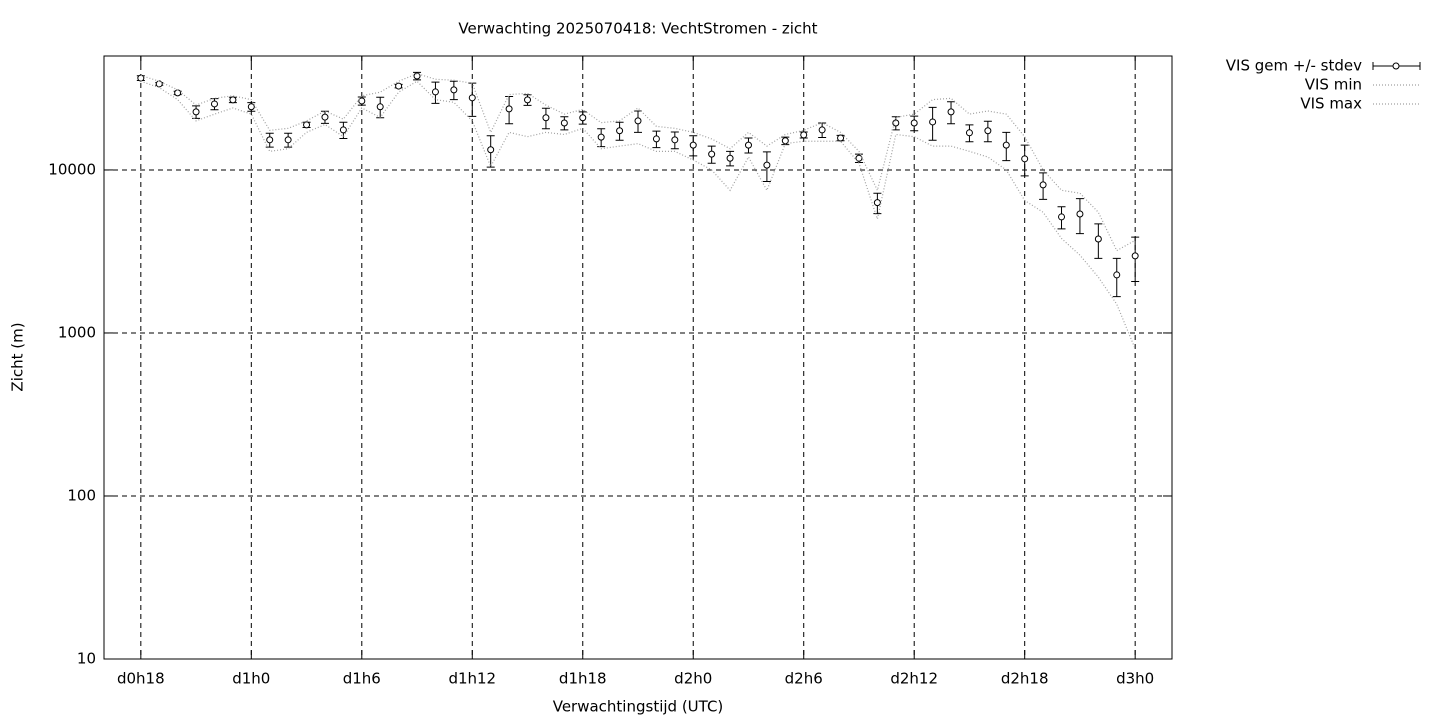  What do you see at coordinates (914, 679) in the screenshot?
I see `x-tick-label: d2h12` at bounding box center [914, 679].